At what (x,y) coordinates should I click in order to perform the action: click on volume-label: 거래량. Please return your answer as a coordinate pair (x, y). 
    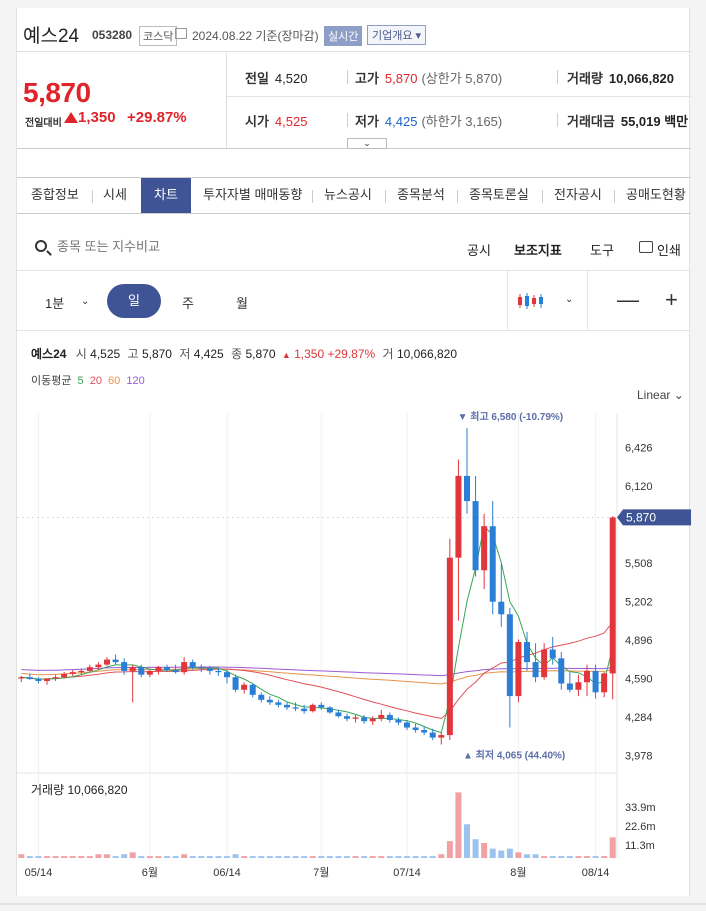
    Looking at the image, I should click on (585, 78).